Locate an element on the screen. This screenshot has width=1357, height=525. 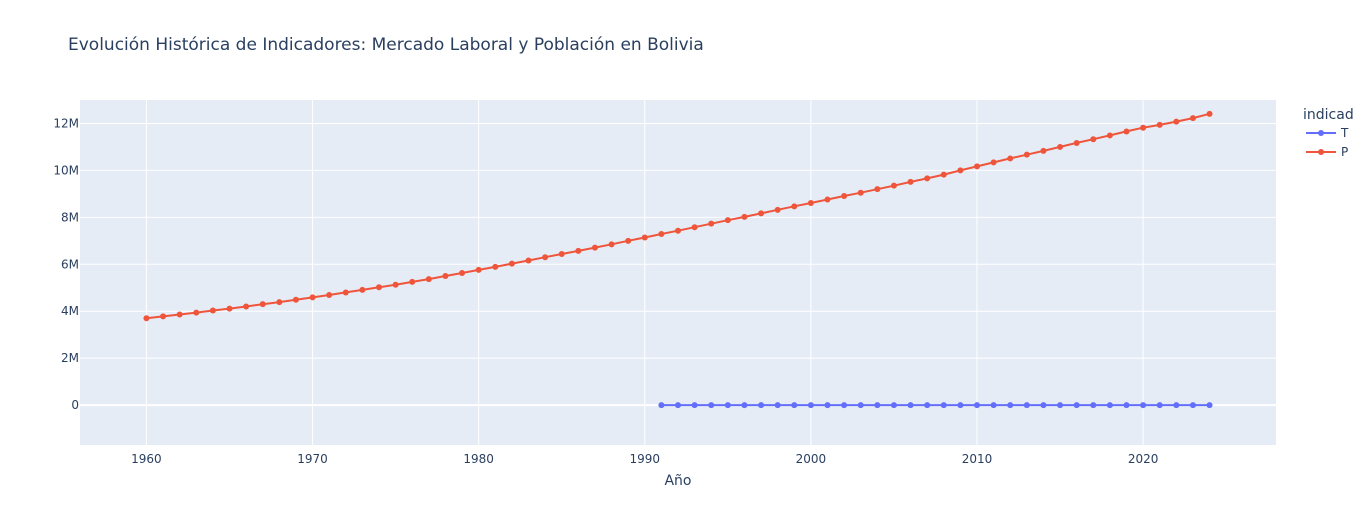
legend-item: T is located at coordinates (1327, 133).